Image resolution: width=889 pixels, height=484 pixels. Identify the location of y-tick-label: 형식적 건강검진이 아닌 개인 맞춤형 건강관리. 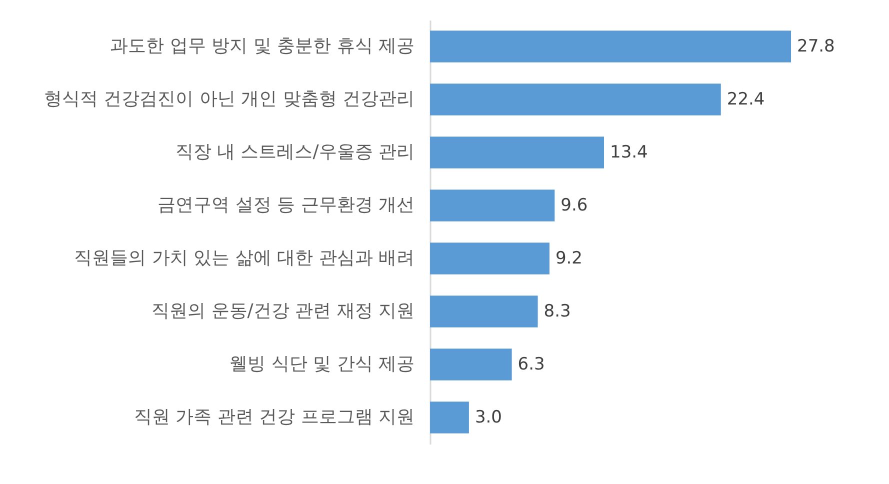
(229, 99).